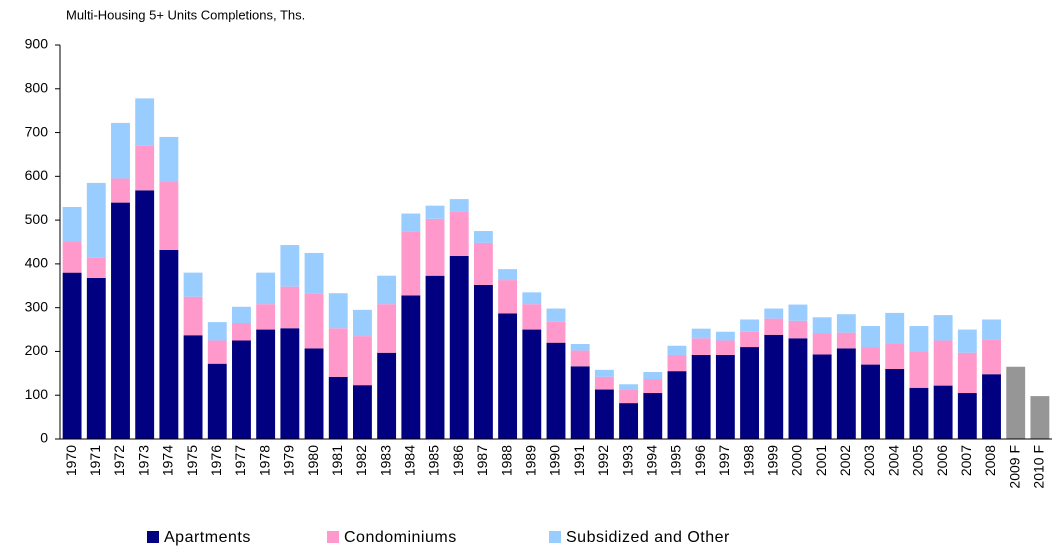  Describe the element at coordinates (37, 350) in the screenshot. I see `y-tick-label: 200` at that location.